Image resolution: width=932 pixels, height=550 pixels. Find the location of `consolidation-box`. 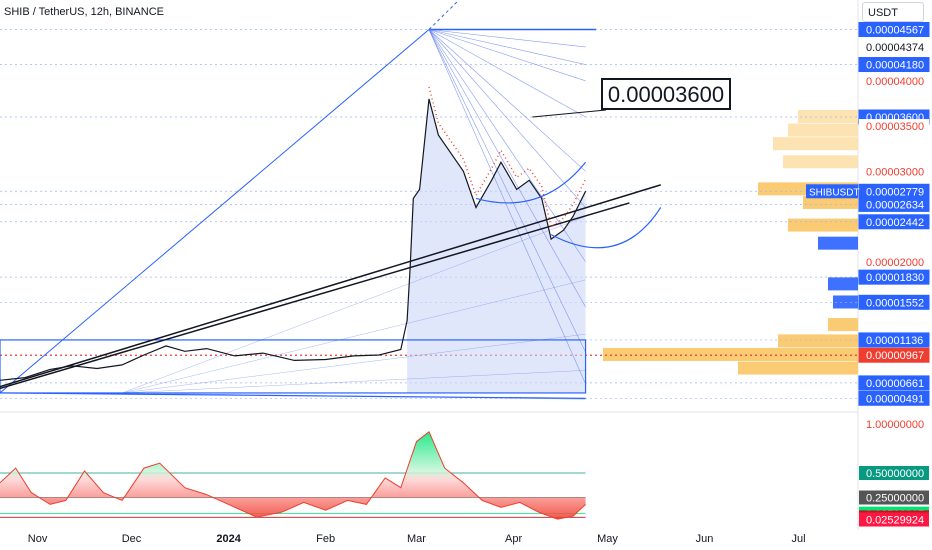

consolidation-box is located at coordinates (293, 366).